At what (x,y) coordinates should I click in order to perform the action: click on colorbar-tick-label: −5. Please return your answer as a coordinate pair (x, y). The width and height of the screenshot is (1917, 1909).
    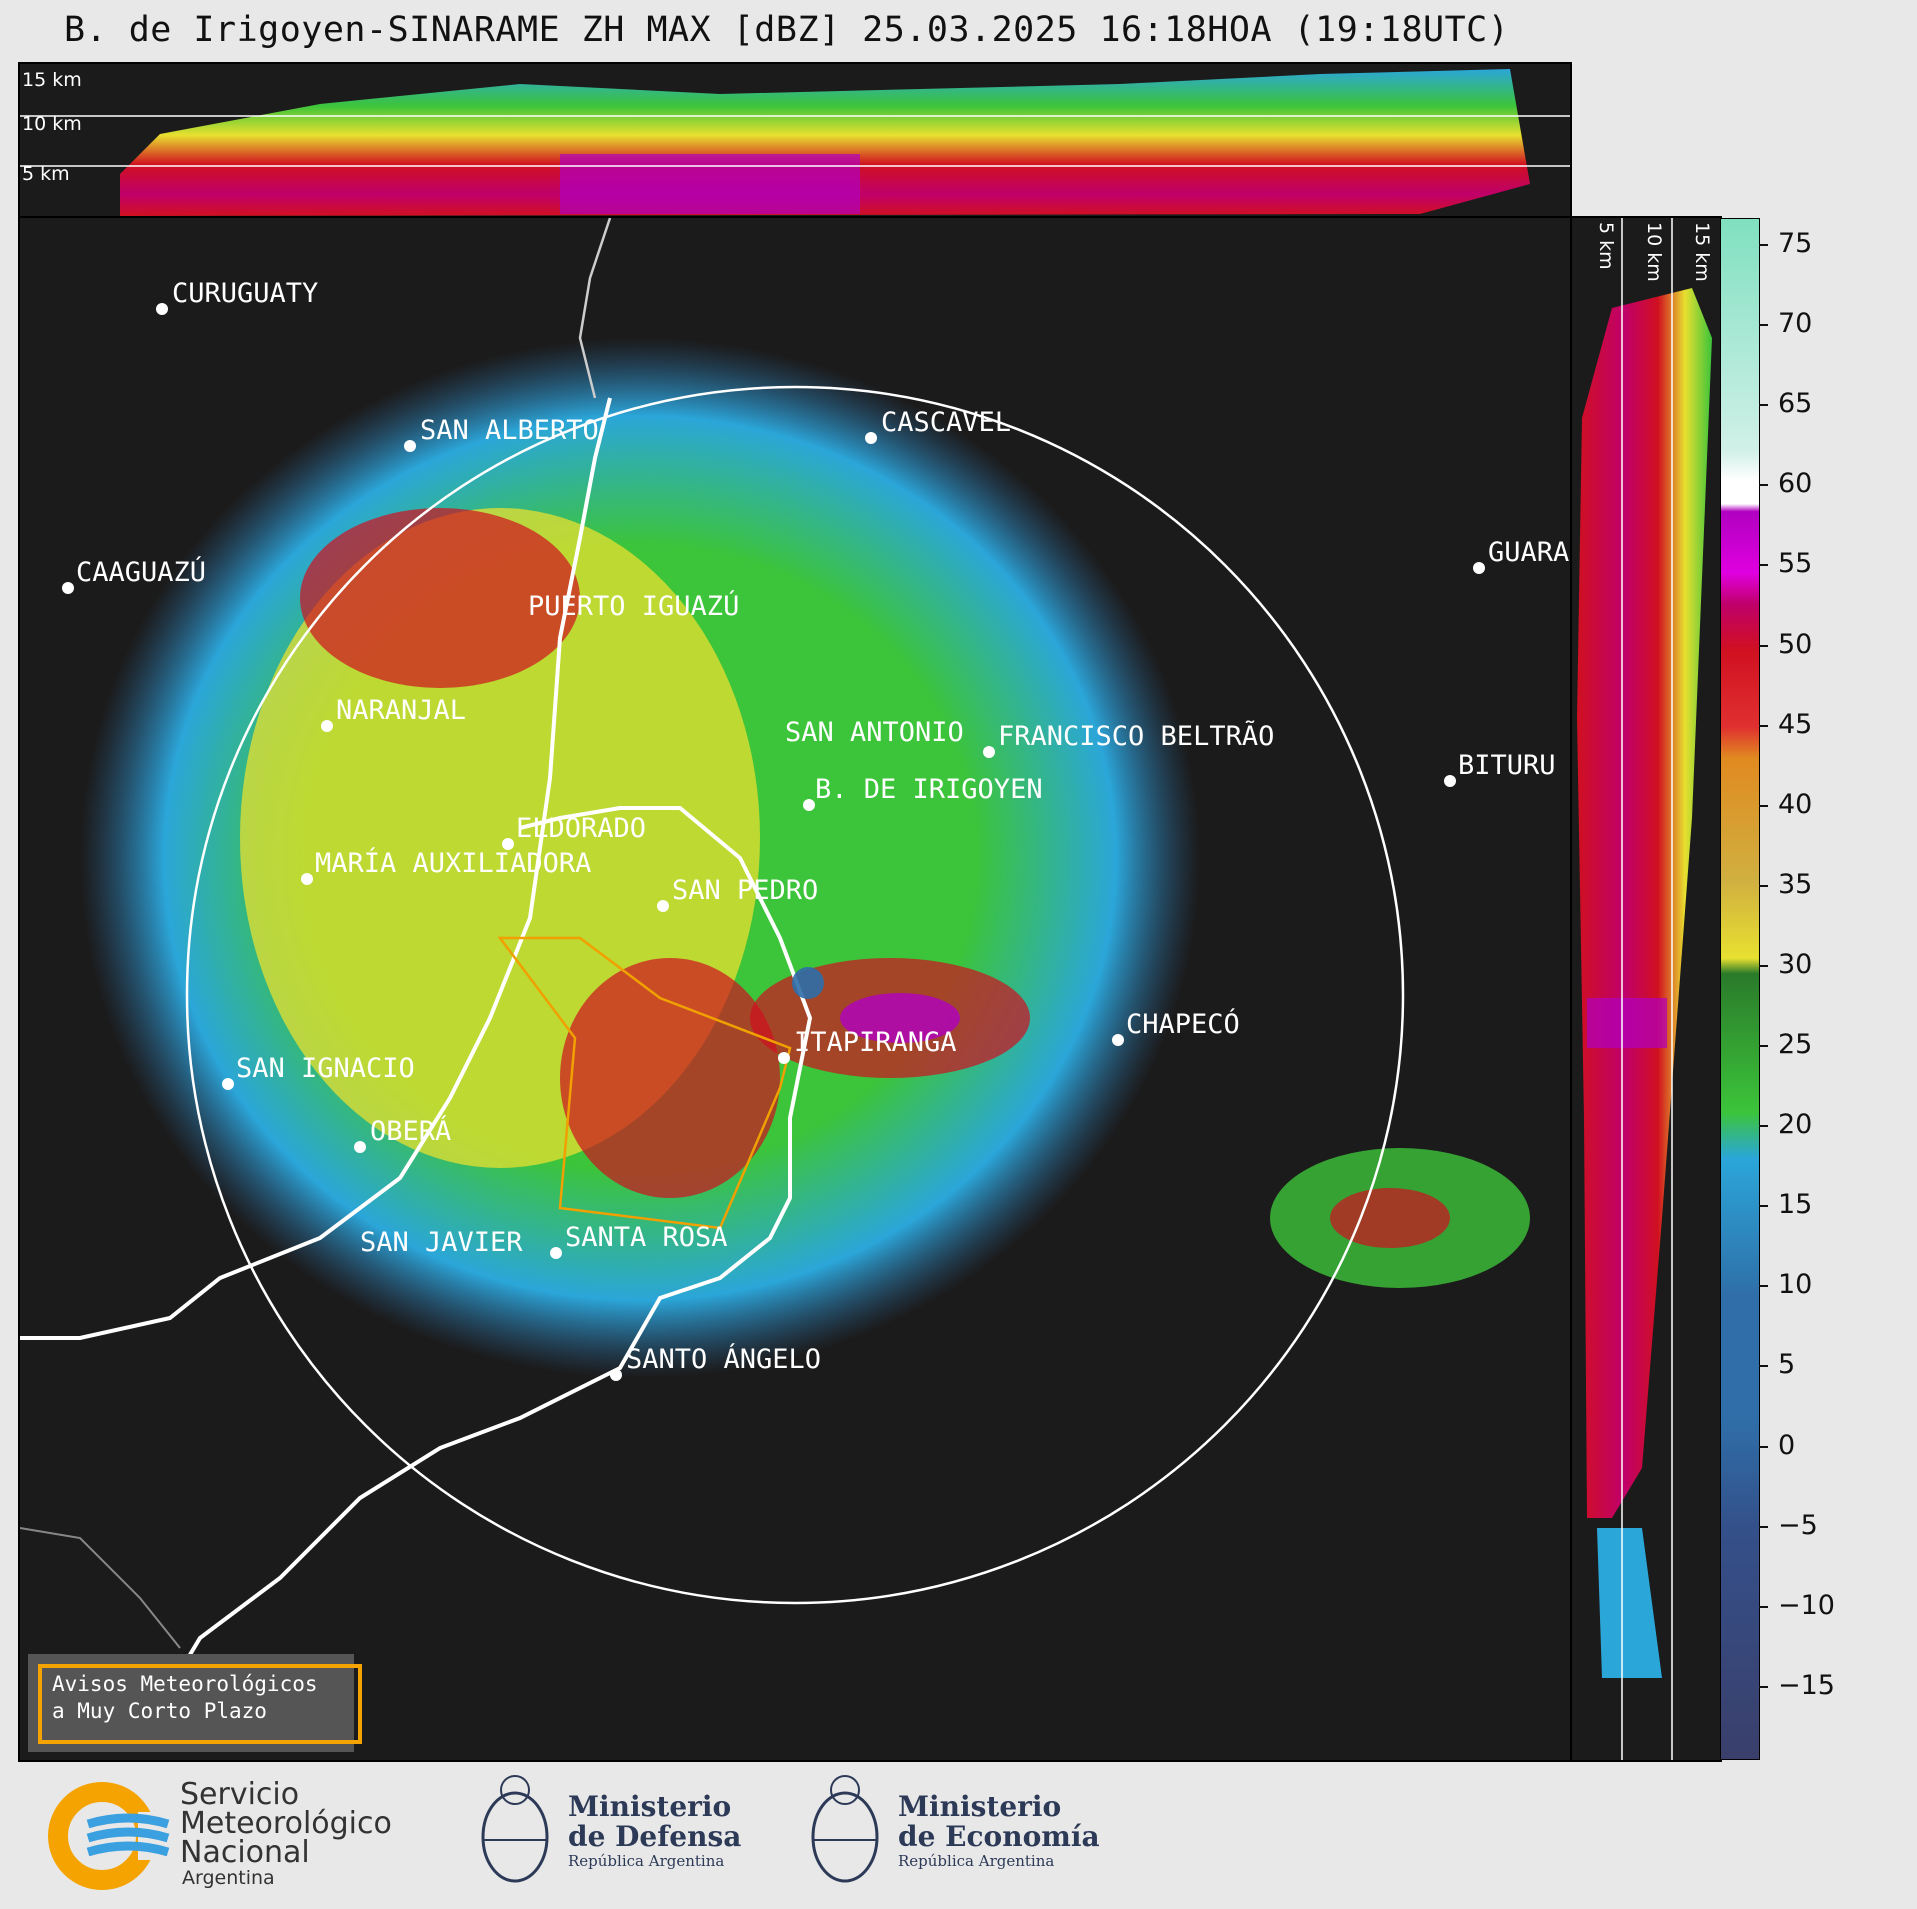
    Looking at the image, I should click on (1798, 1525).